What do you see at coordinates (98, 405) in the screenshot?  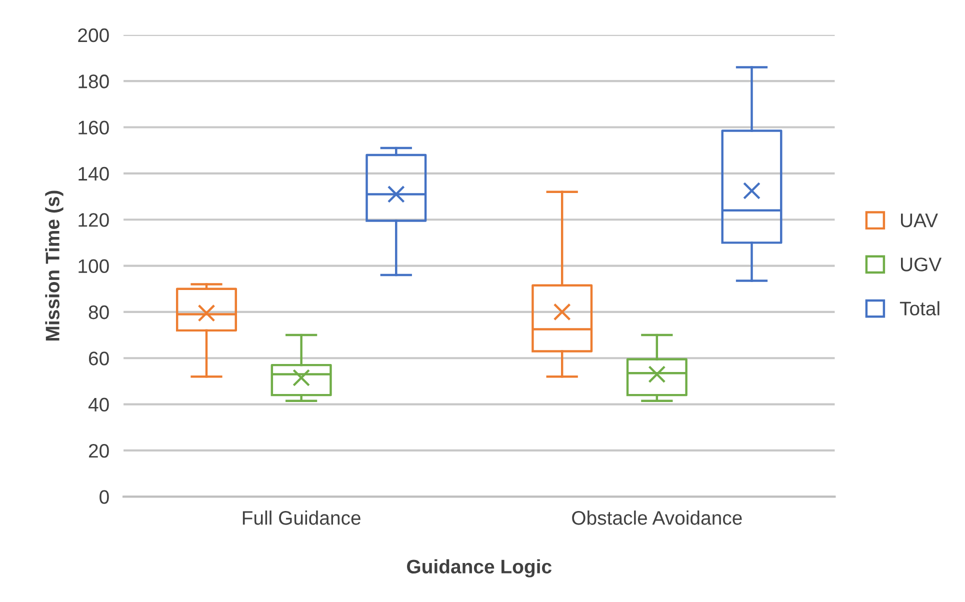 I see `y-tick-label: 40` at bounding box center [98, 405].